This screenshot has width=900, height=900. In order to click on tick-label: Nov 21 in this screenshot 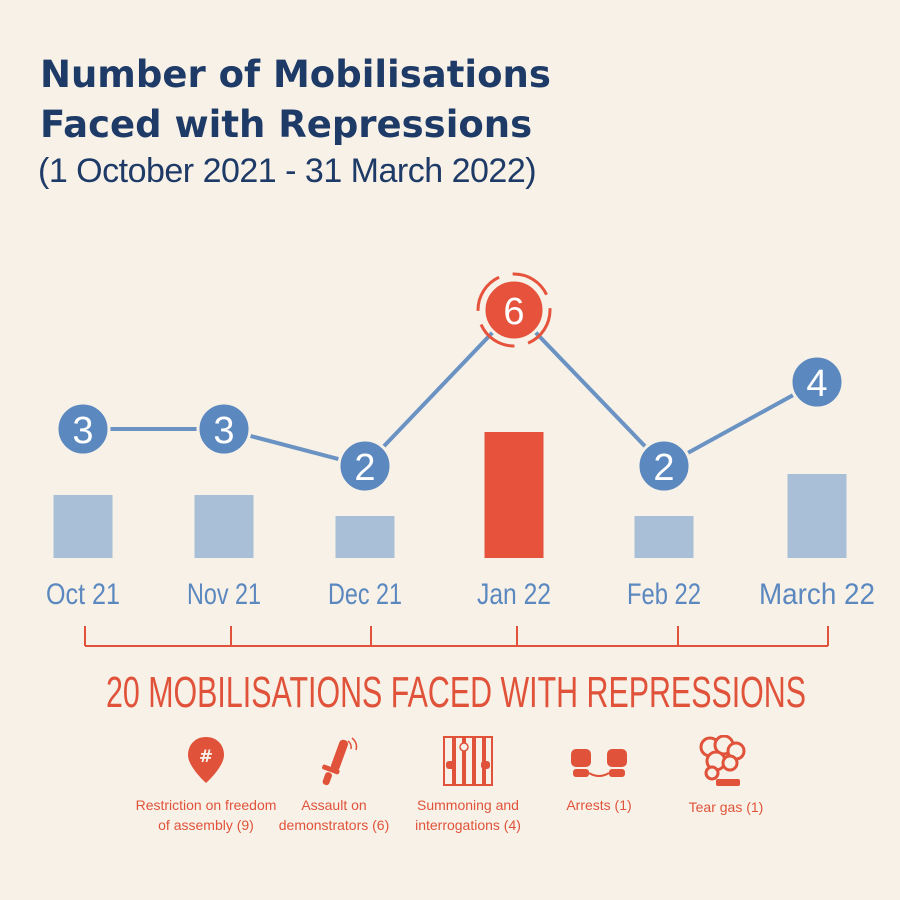, I will do `click(224, 594)`.